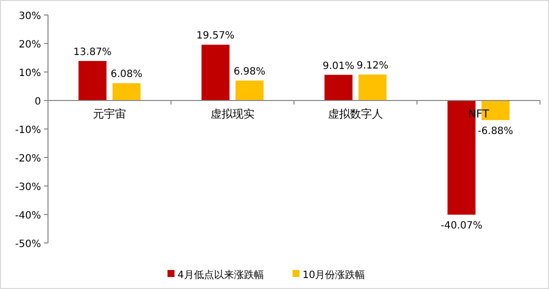  I want to click on x-tick-label: 虚拟现实, so click(232, 114).